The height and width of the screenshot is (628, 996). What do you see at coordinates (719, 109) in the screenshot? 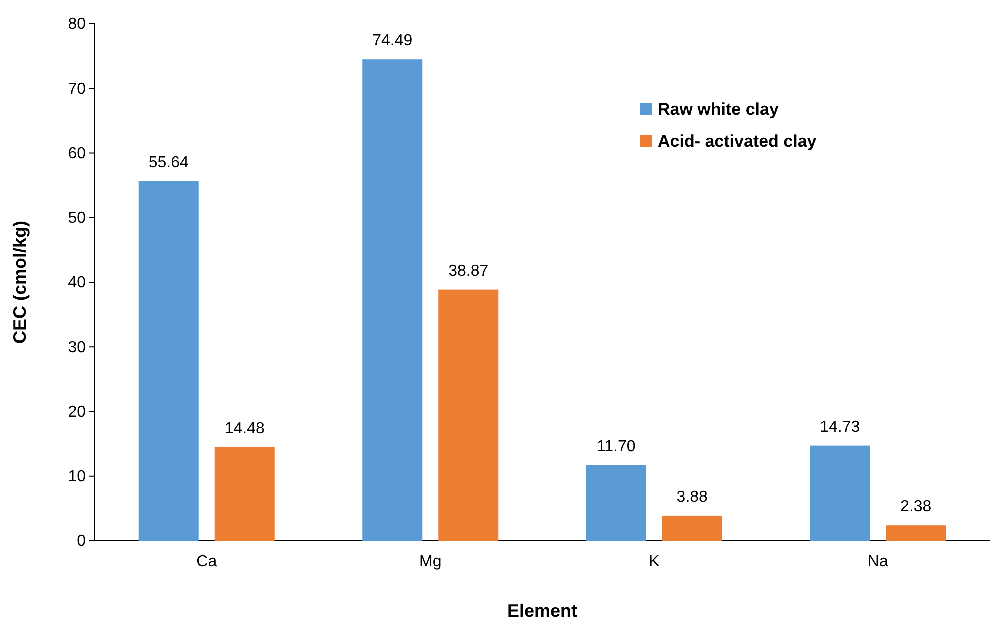
I see `legend-label: Raw white clay` at bounding box center [719, 109].